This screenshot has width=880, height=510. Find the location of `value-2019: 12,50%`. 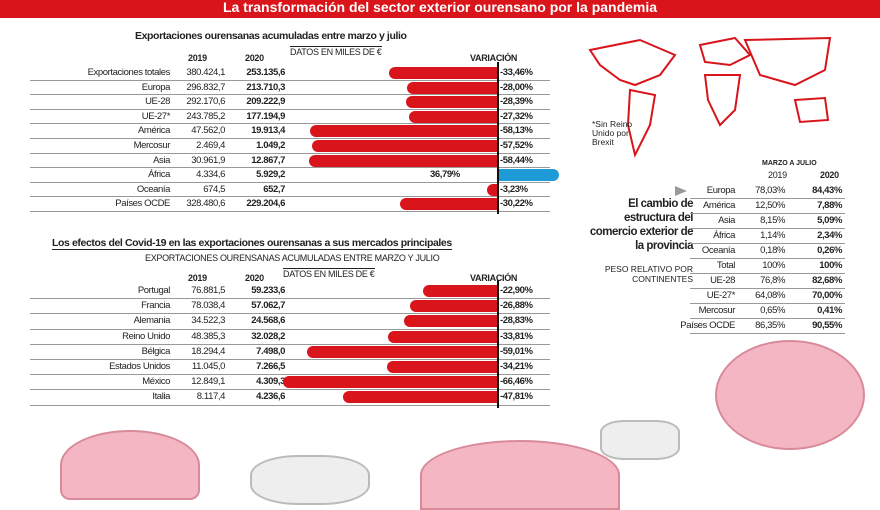

value-2019: 12,50% is located at coordinates (770, 205).